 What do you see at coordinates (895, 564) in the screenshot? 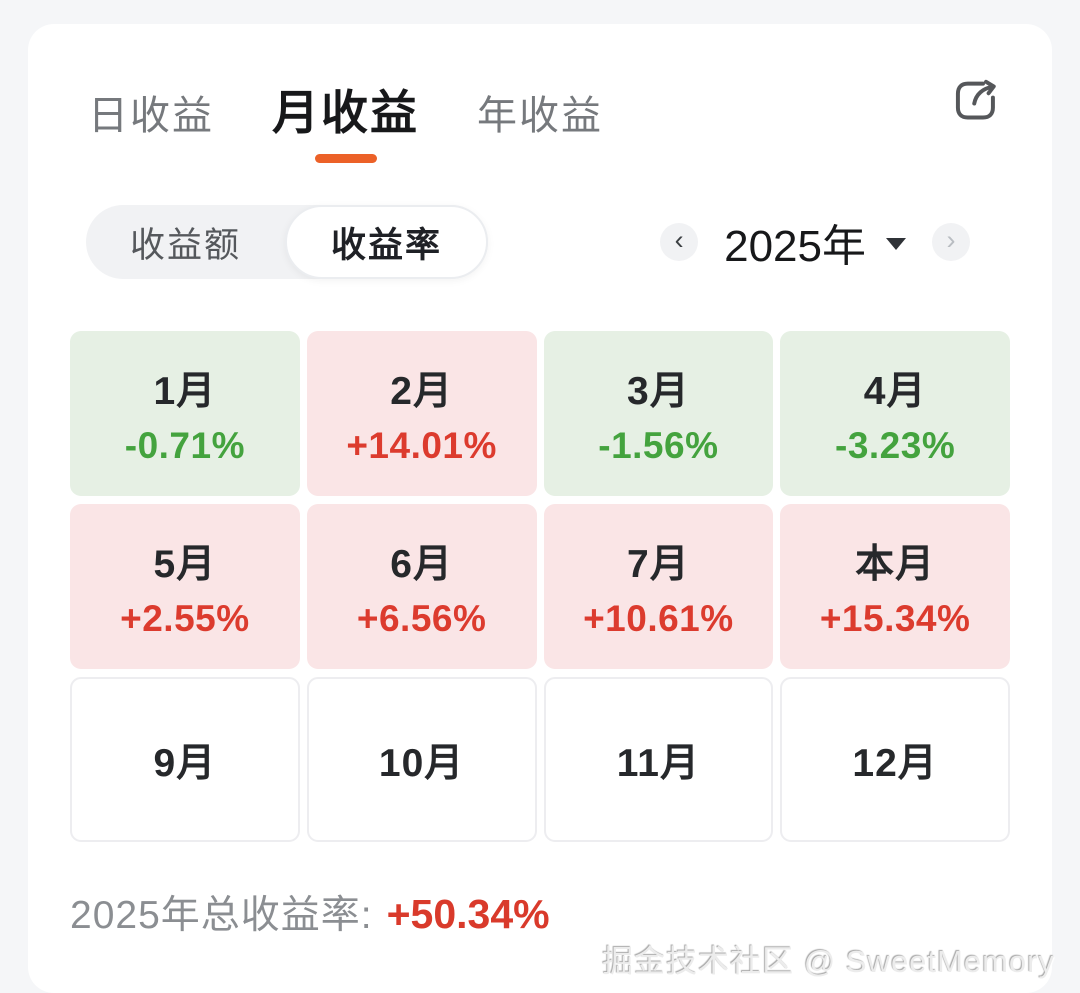
I see `month-label: 本月` at bounding box center [895, 564].